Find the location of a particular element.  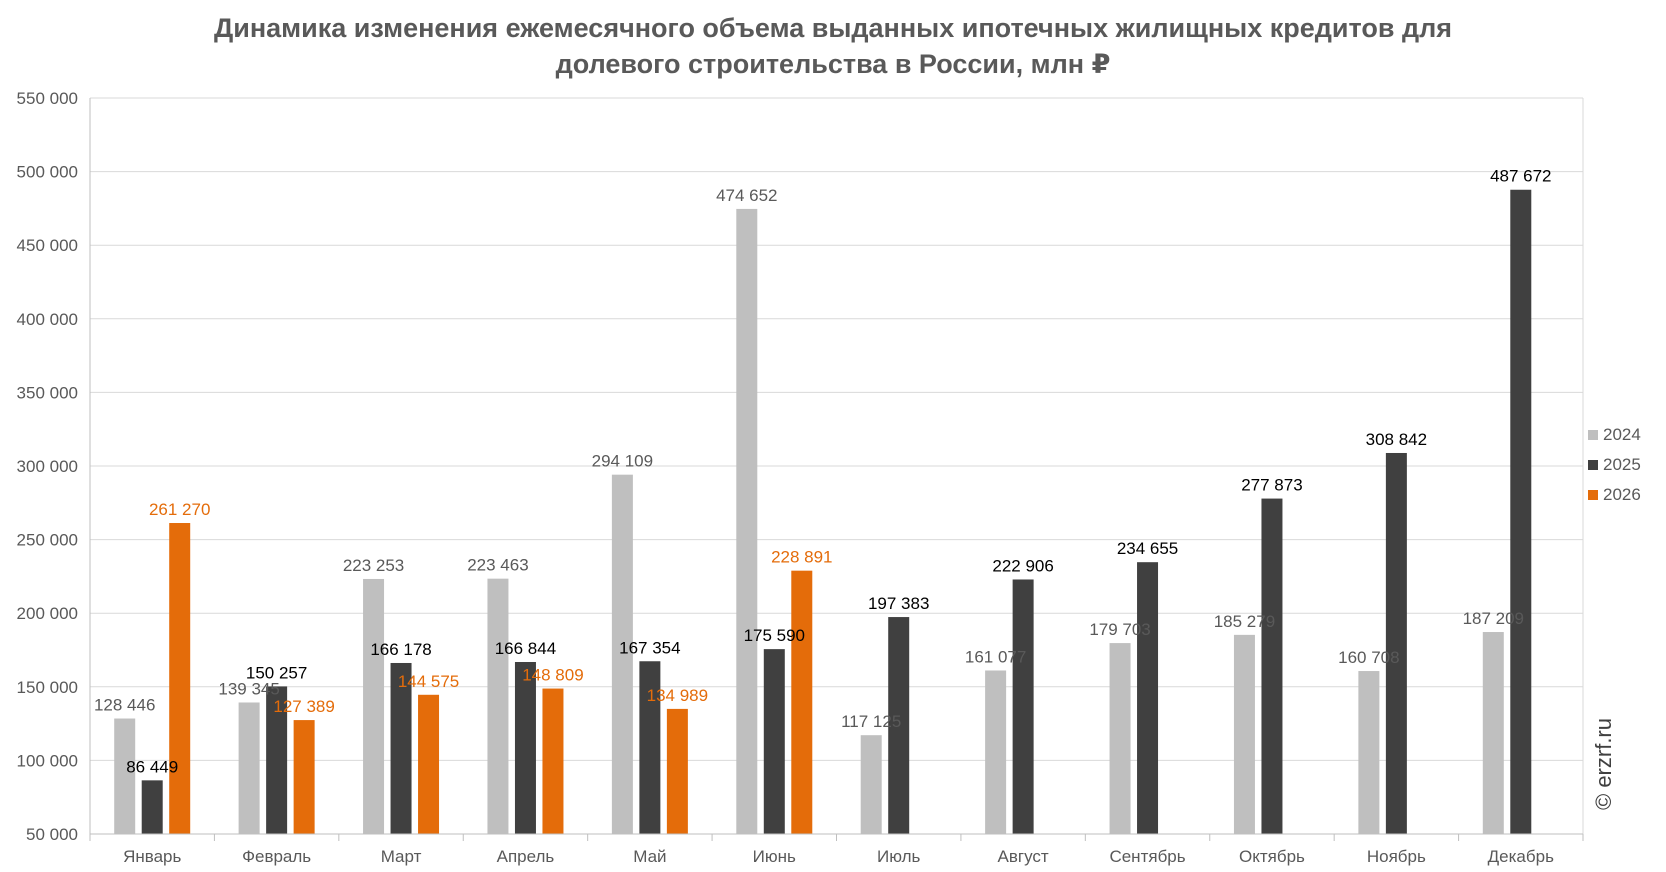

data-label-2026: 148 809 is located at coordinates (552, 675).